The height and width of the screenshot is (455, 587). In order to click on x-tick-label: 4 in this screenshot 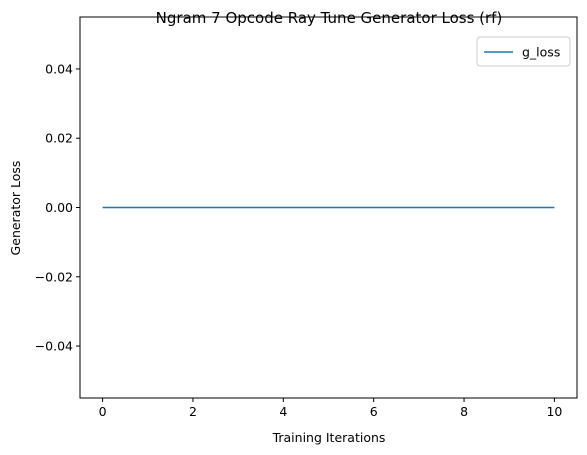, I will do `click(283, 411)`.